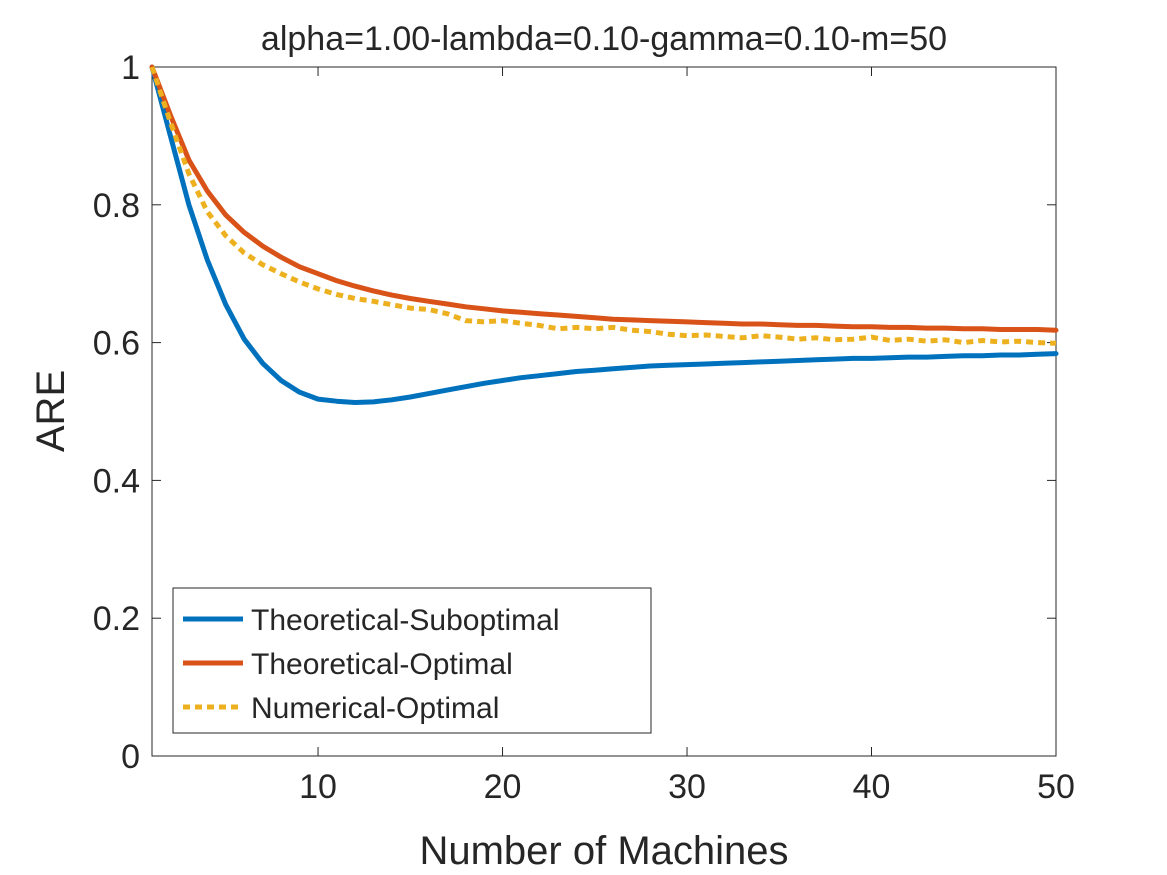  I want to click on y-tick-label: 0.8, so click(116, 206).